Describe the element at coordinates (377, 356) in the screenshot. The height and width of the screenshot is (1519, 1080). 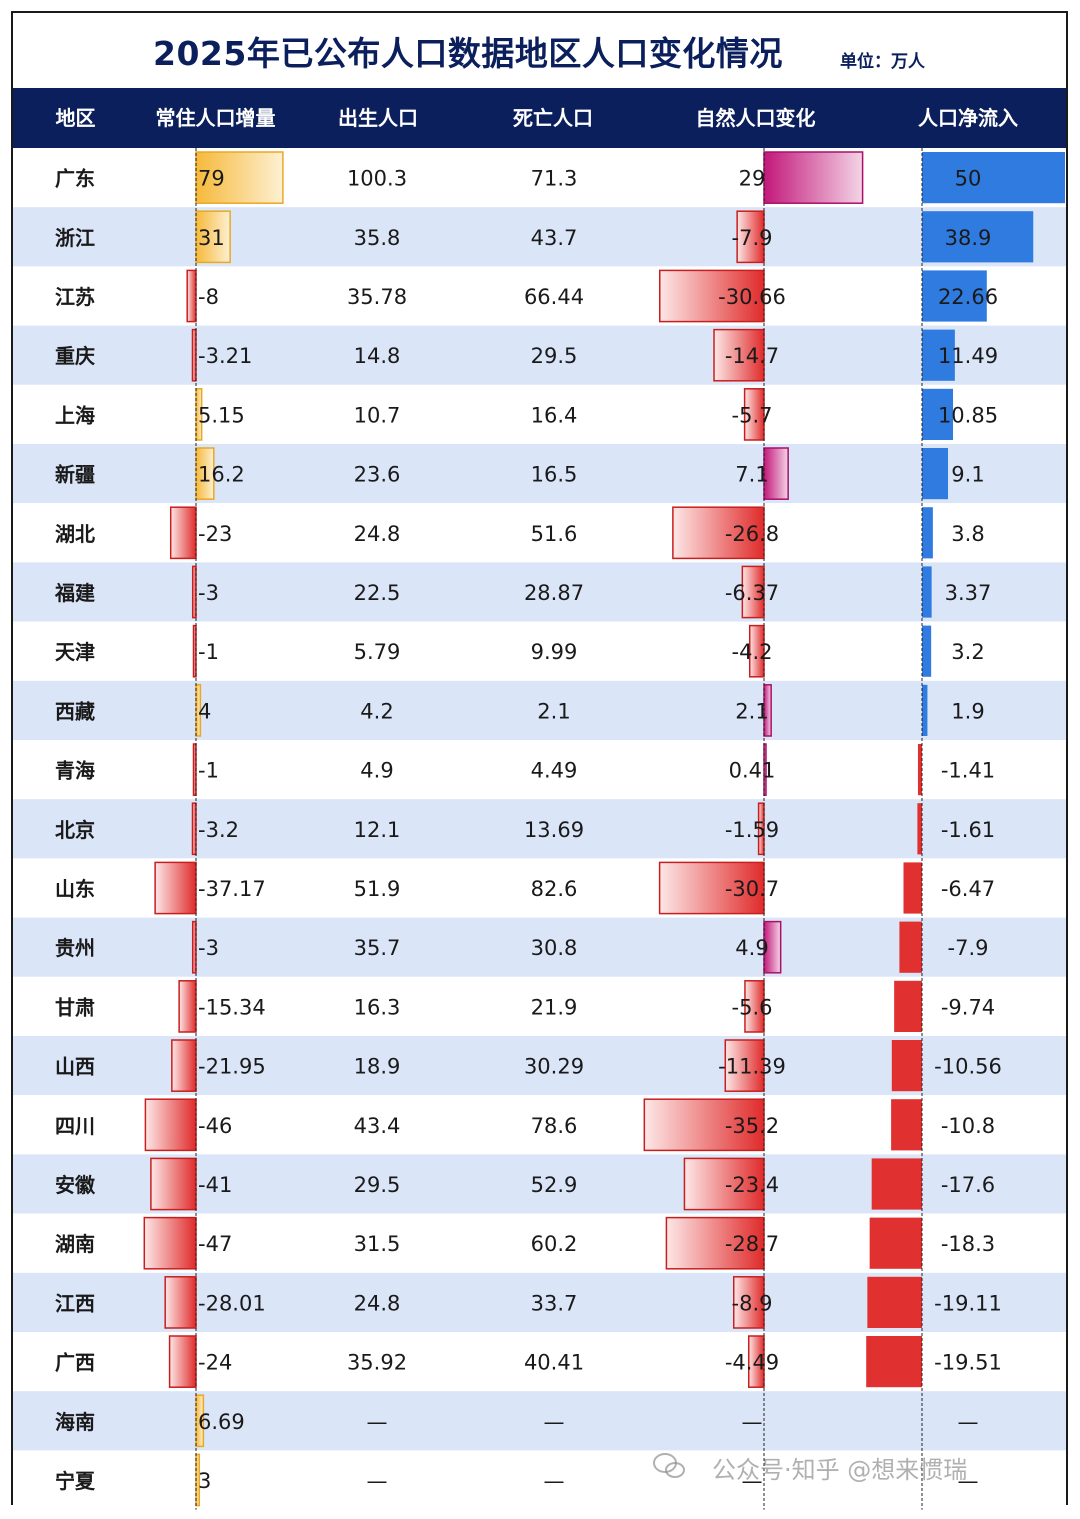
I see `births-value: 14.8` at that location.